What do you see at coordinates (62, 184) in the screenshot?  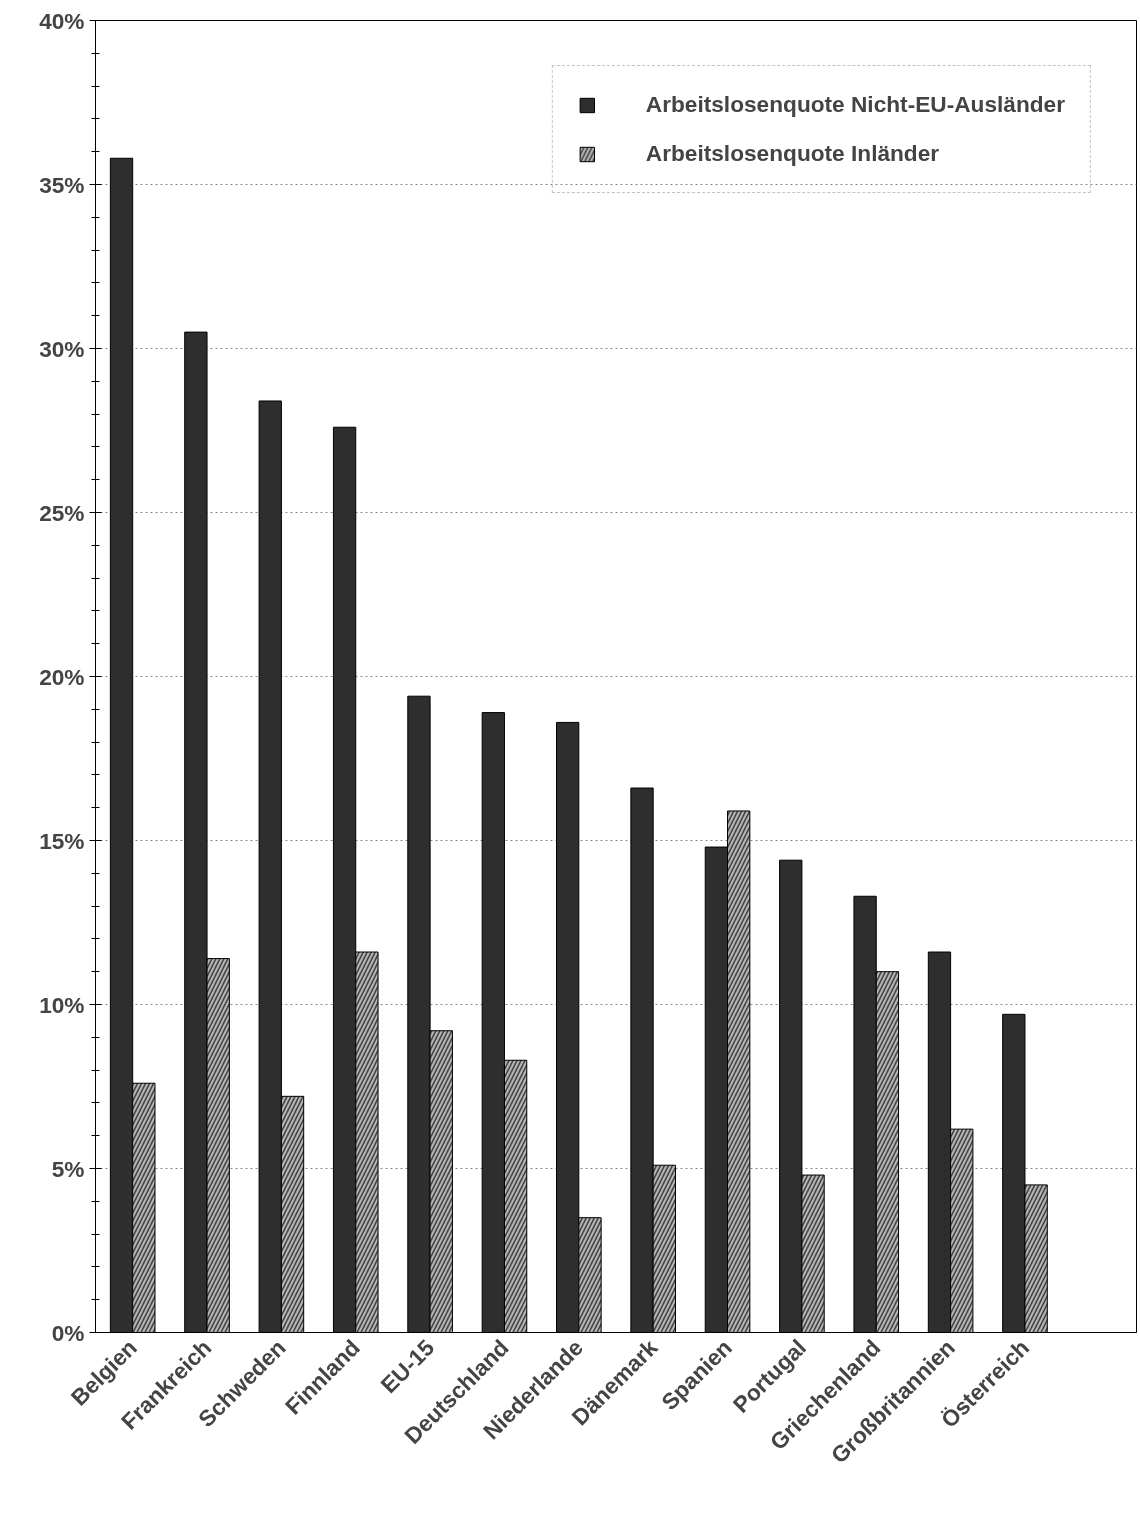 I see `y-tick-label: 35%` at bounding box center [62, 184].